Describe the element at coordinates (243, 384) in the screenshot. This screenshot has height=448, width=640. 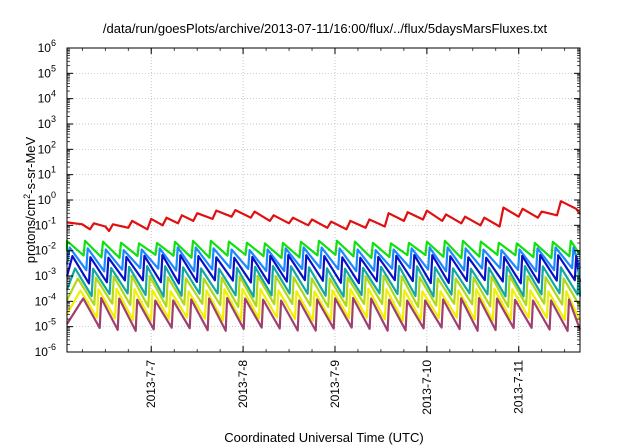
I see `x-tick-label: 2013-7-8` at that location.